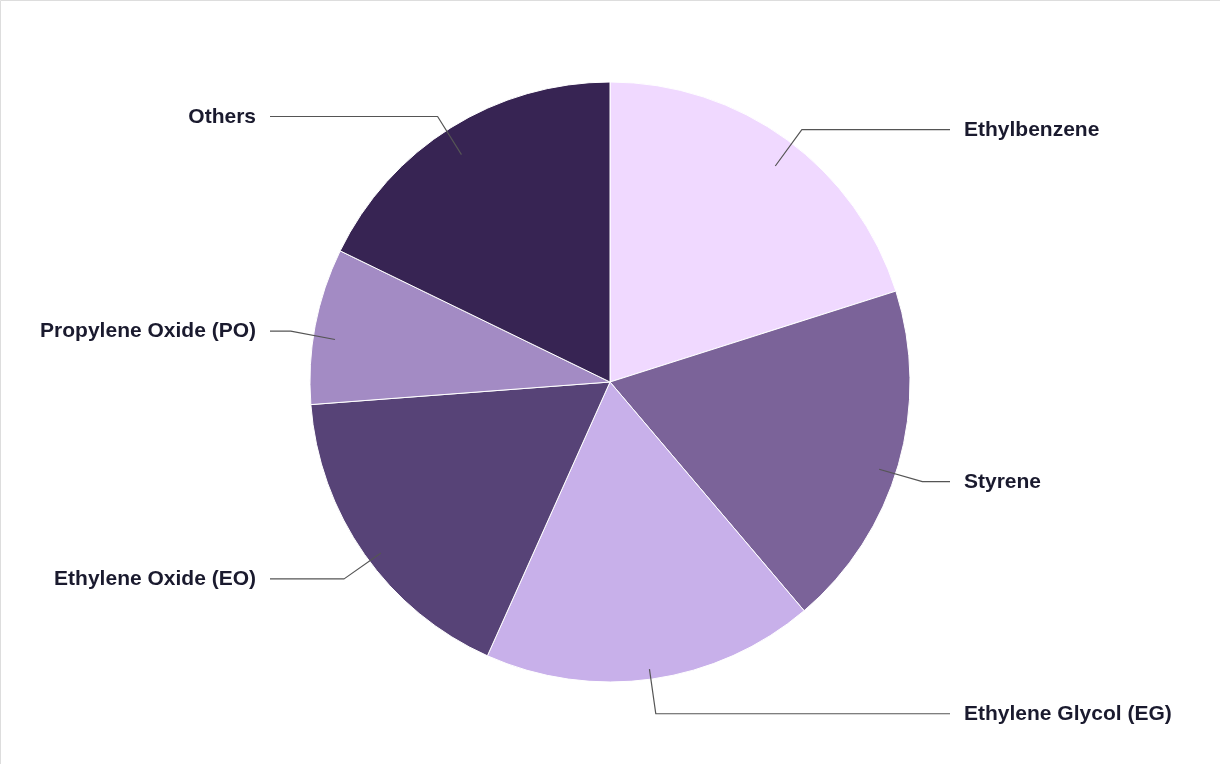 The image size is (1220, 764). I want to click on slice-label: Styrene, so click(1003, 480).